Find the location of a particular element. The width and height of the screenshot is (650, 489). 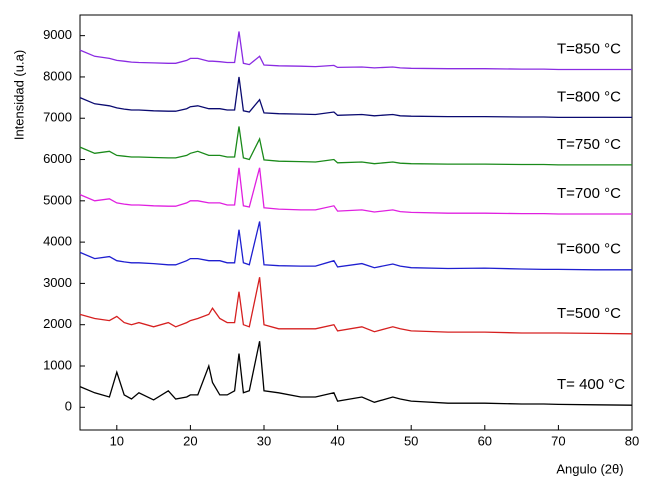

x-tick-label: 20 is located at coordinates (190, 440).